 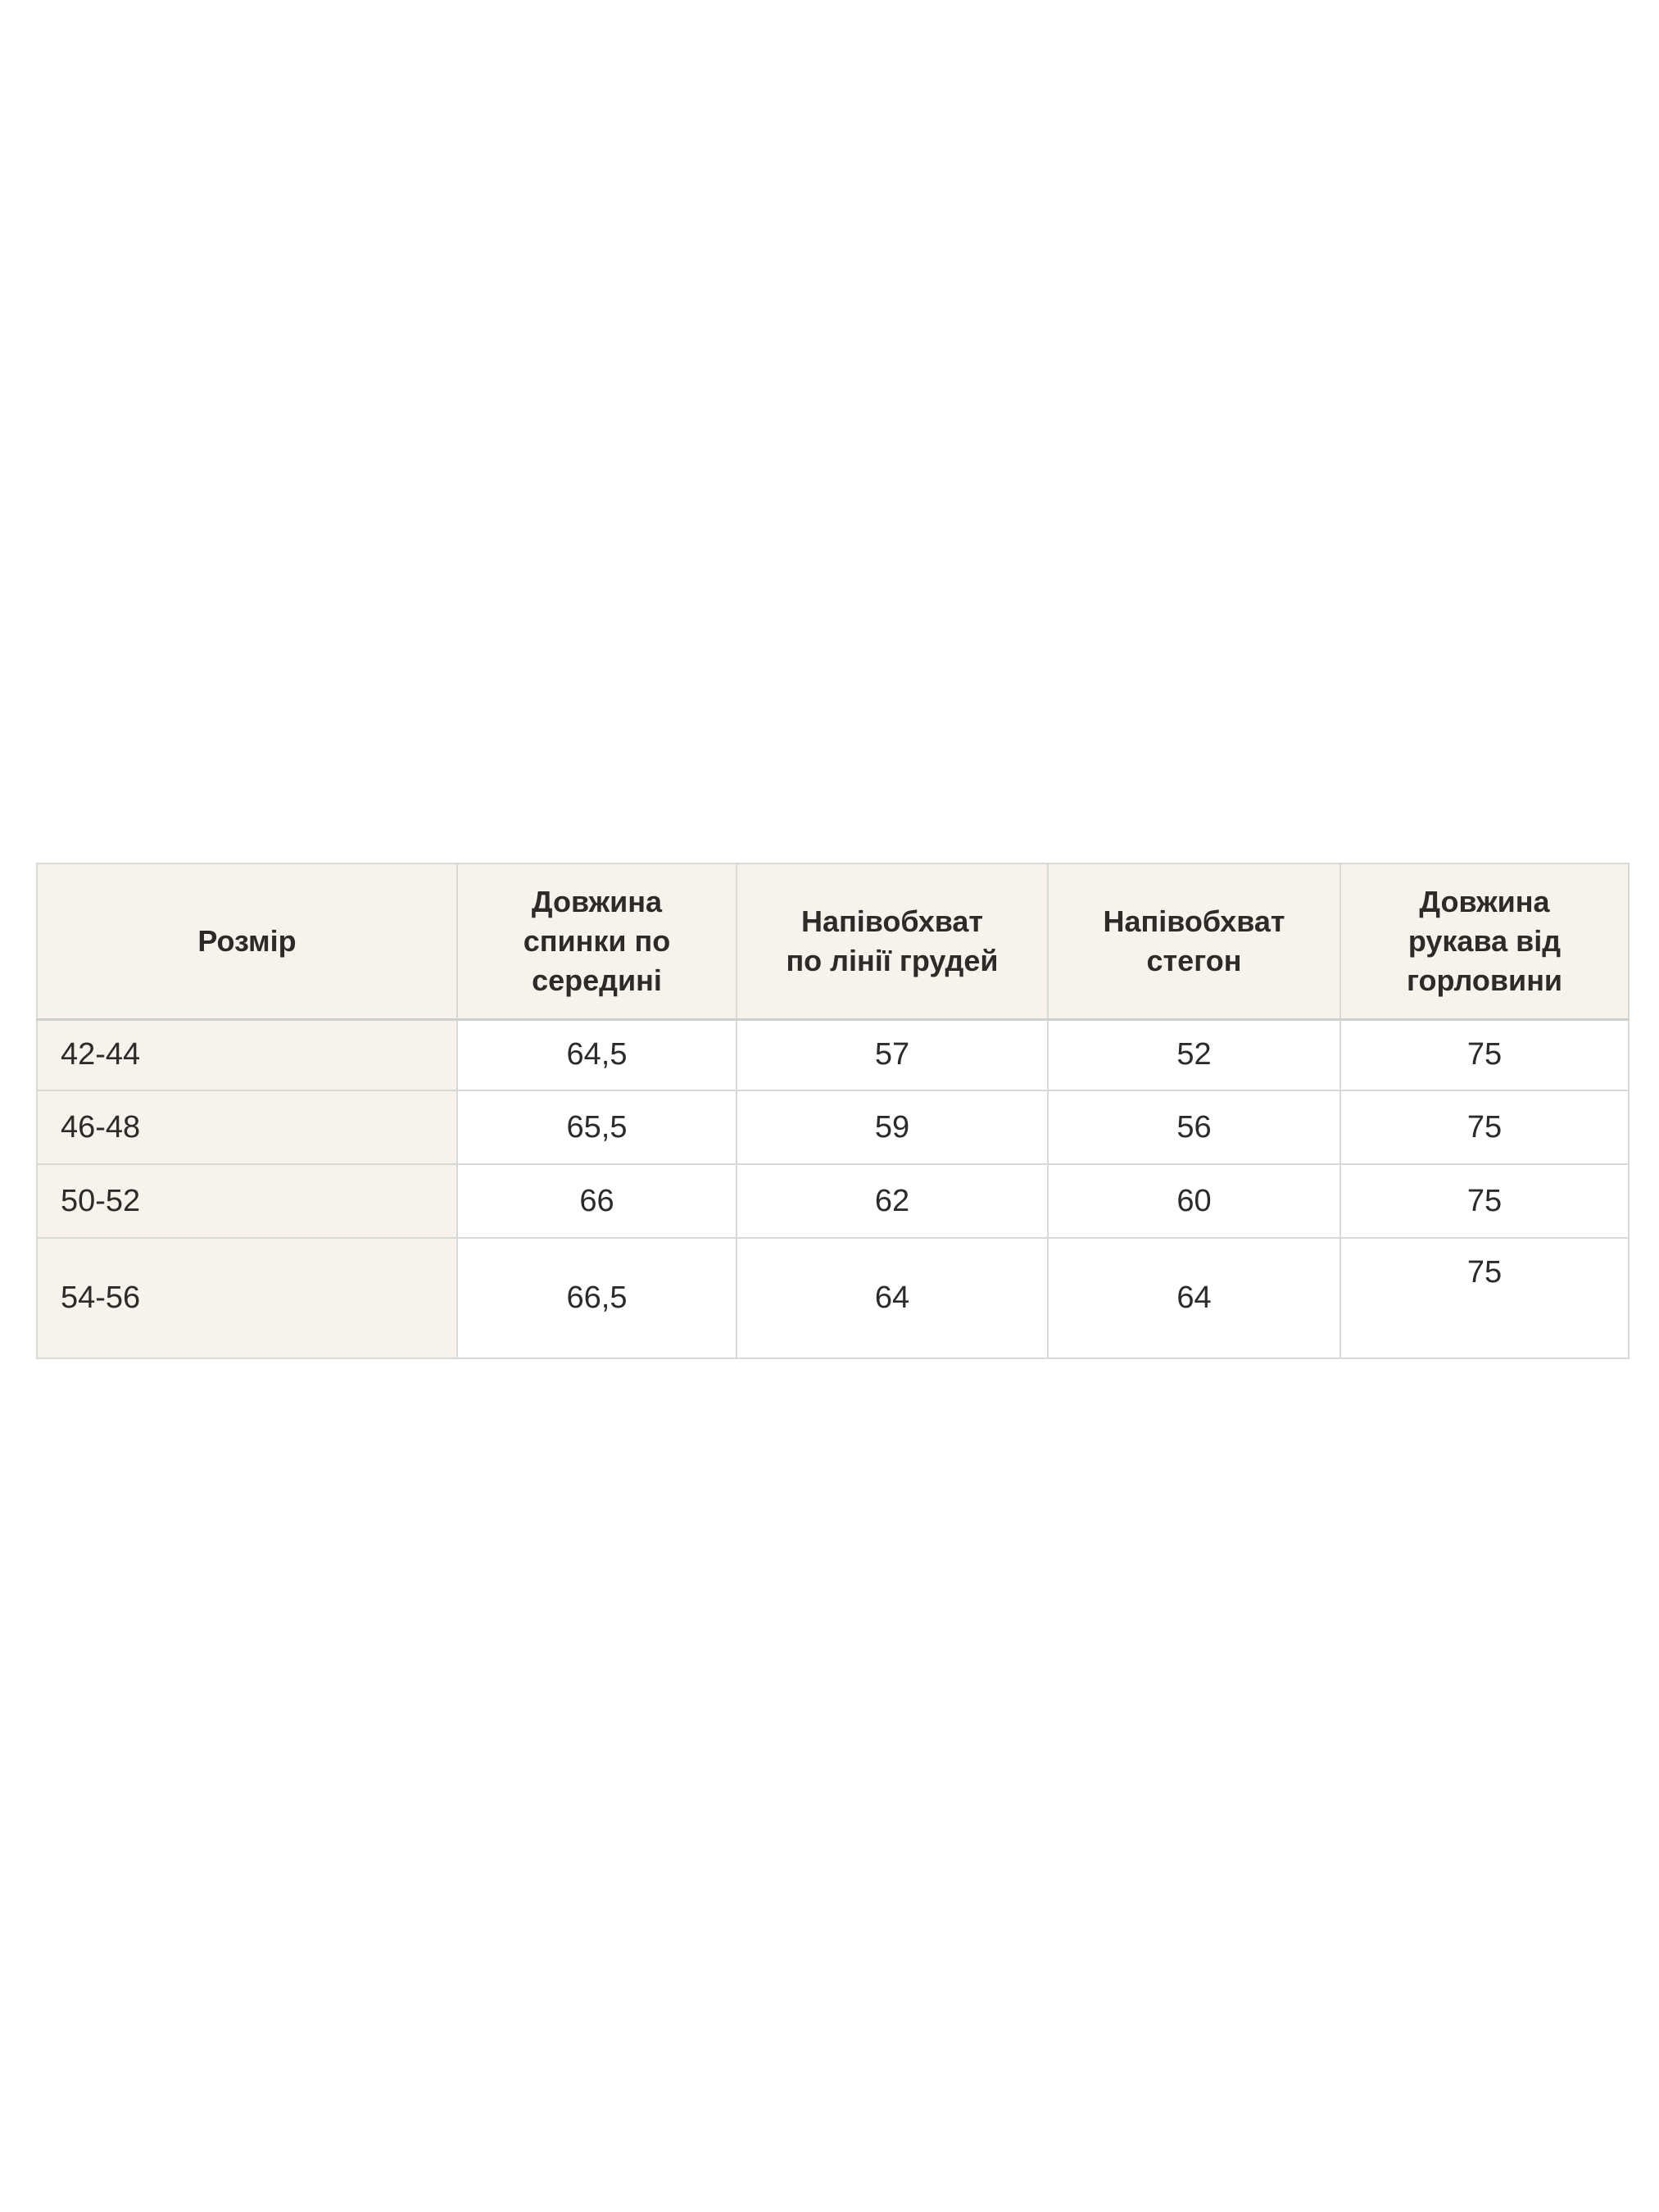 I want to click on hips-half-girth-cell: 64, so click(x=1194, y=1298).